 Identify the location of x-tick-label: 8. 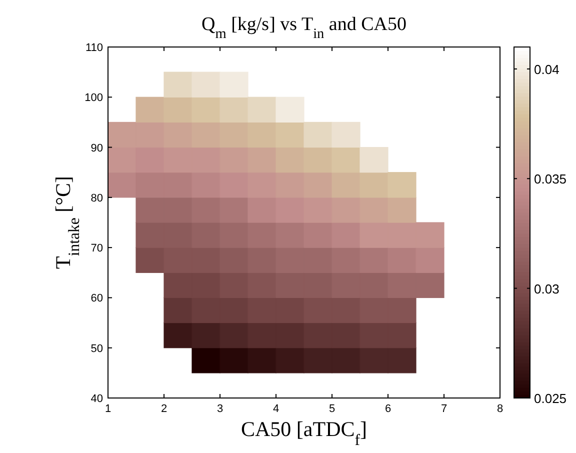
(500, 409).